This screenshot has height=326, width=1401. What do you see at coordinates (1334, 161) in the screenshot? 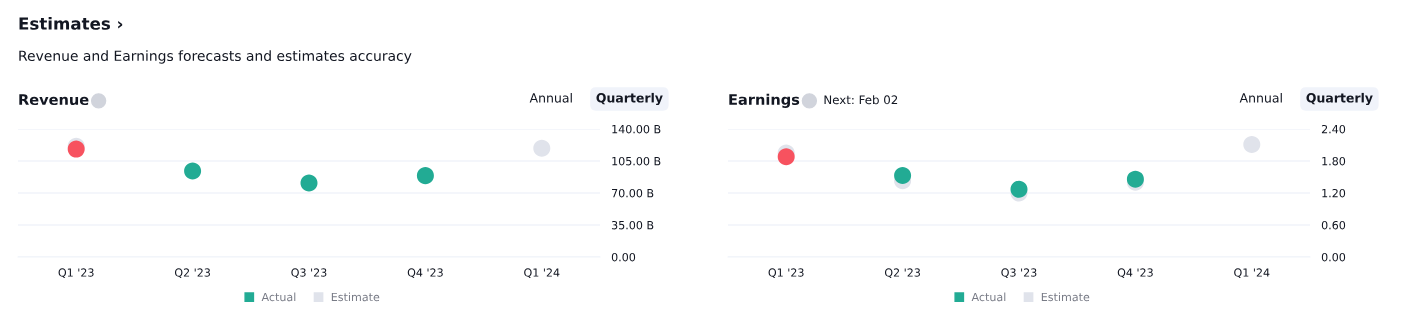
I see `y-tick-label: 1.80` at bounding box center [1334, 161].